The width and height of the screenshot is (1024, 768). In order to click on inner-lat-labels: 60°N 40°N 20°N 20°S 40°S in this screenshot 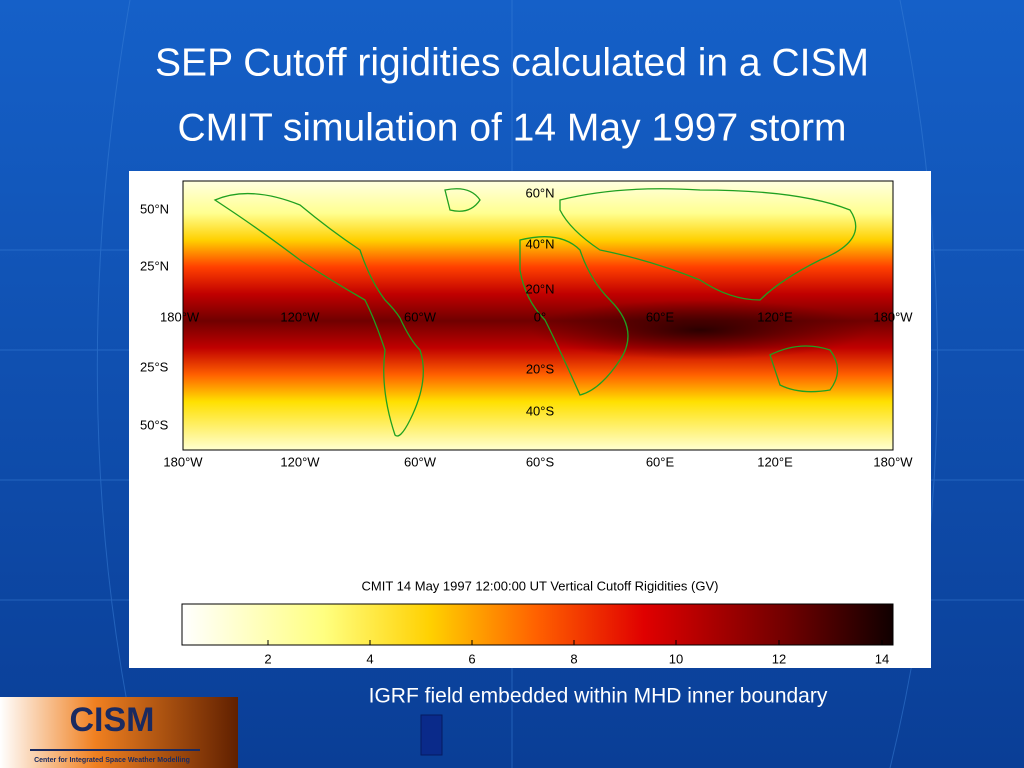, I will do `click(539, 301)`.